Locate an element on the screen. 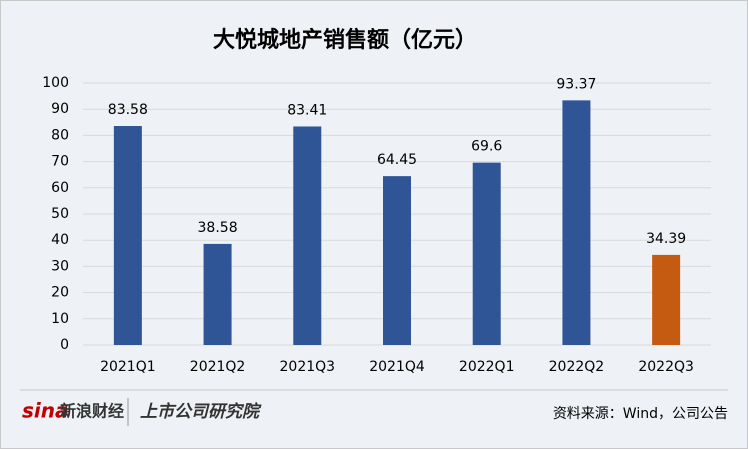 This screenshot has height=449, width=748. x-tick-label: 2022Q1 is located at coordinates (487, 367).